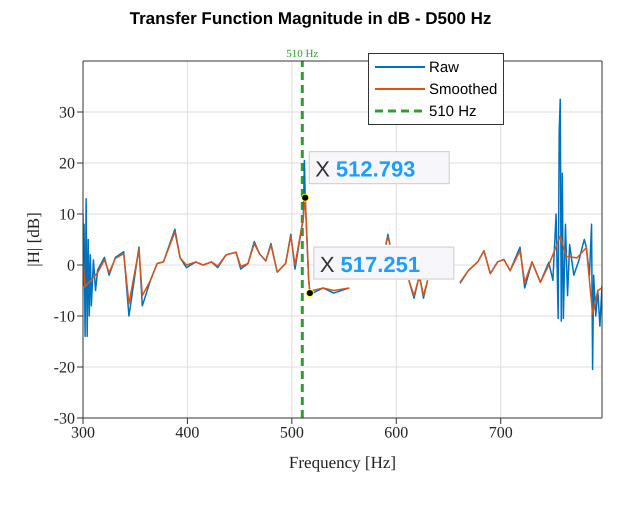  I want to click on legend-label: Smoothed, so click(463, 89).